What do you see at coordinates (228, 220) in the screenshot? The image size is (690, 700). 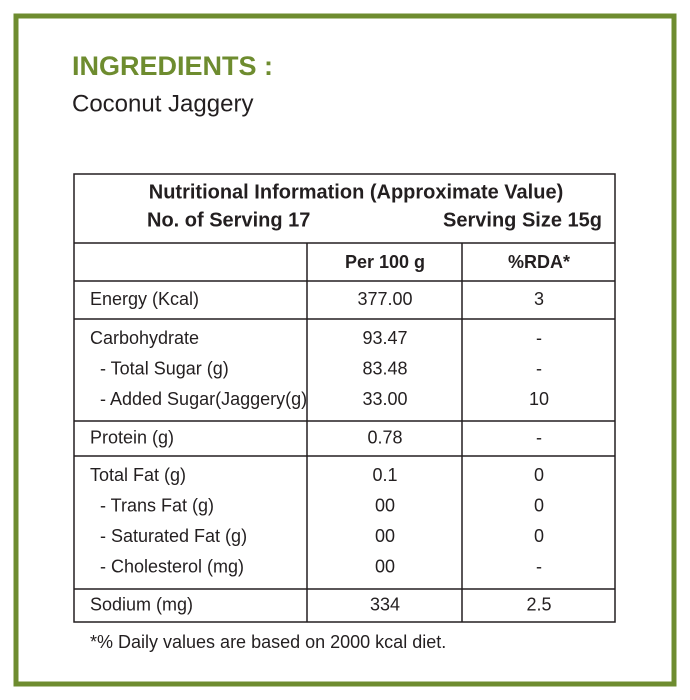 I see `serving-count: No. of Serving 17` at bounding box center [228, 220].